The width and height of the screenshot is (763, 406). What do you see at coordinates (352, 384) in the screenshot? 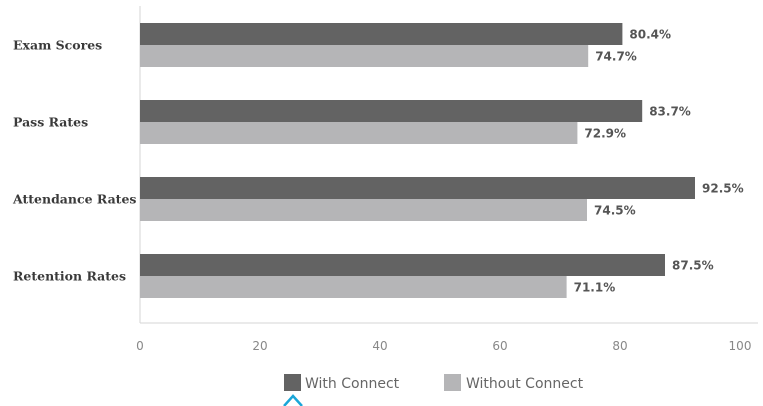
I see `legend-label: With Connect` at bounding box center [352, 384].